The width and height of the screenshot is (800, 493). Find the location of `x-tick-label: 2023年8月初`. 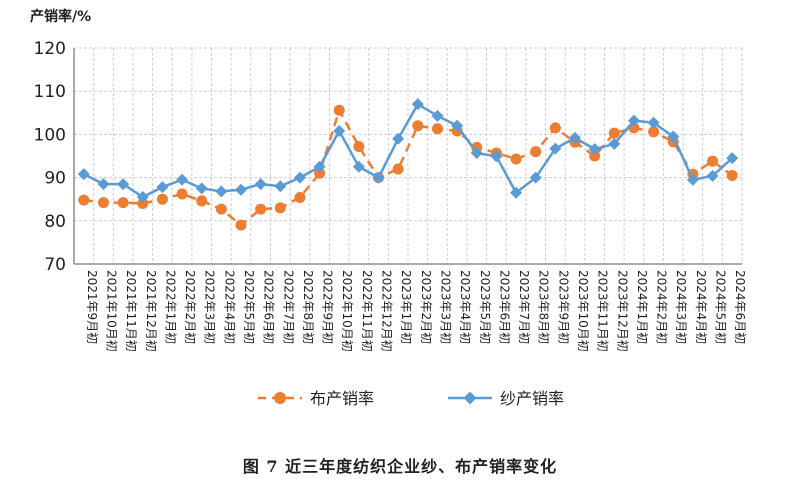

x-tick-label: 2023年8月初 is located at coordinates (544, 307).